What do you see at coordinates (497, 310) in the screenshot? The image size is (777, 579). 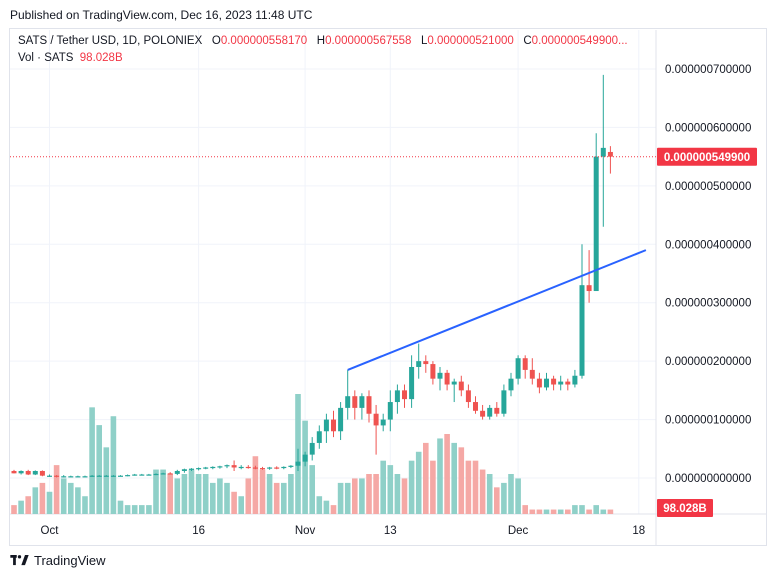 I see `trend-line` at bounding box center [497, 310].